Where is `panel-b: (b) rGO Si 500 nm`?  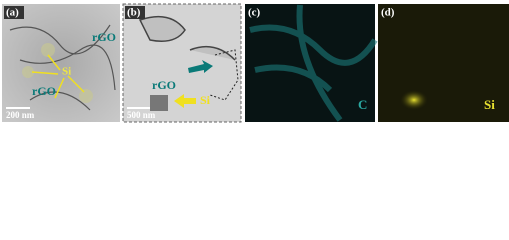
panel-b: (b) rGO Si 500 nm is located at coordinates (182, 63).